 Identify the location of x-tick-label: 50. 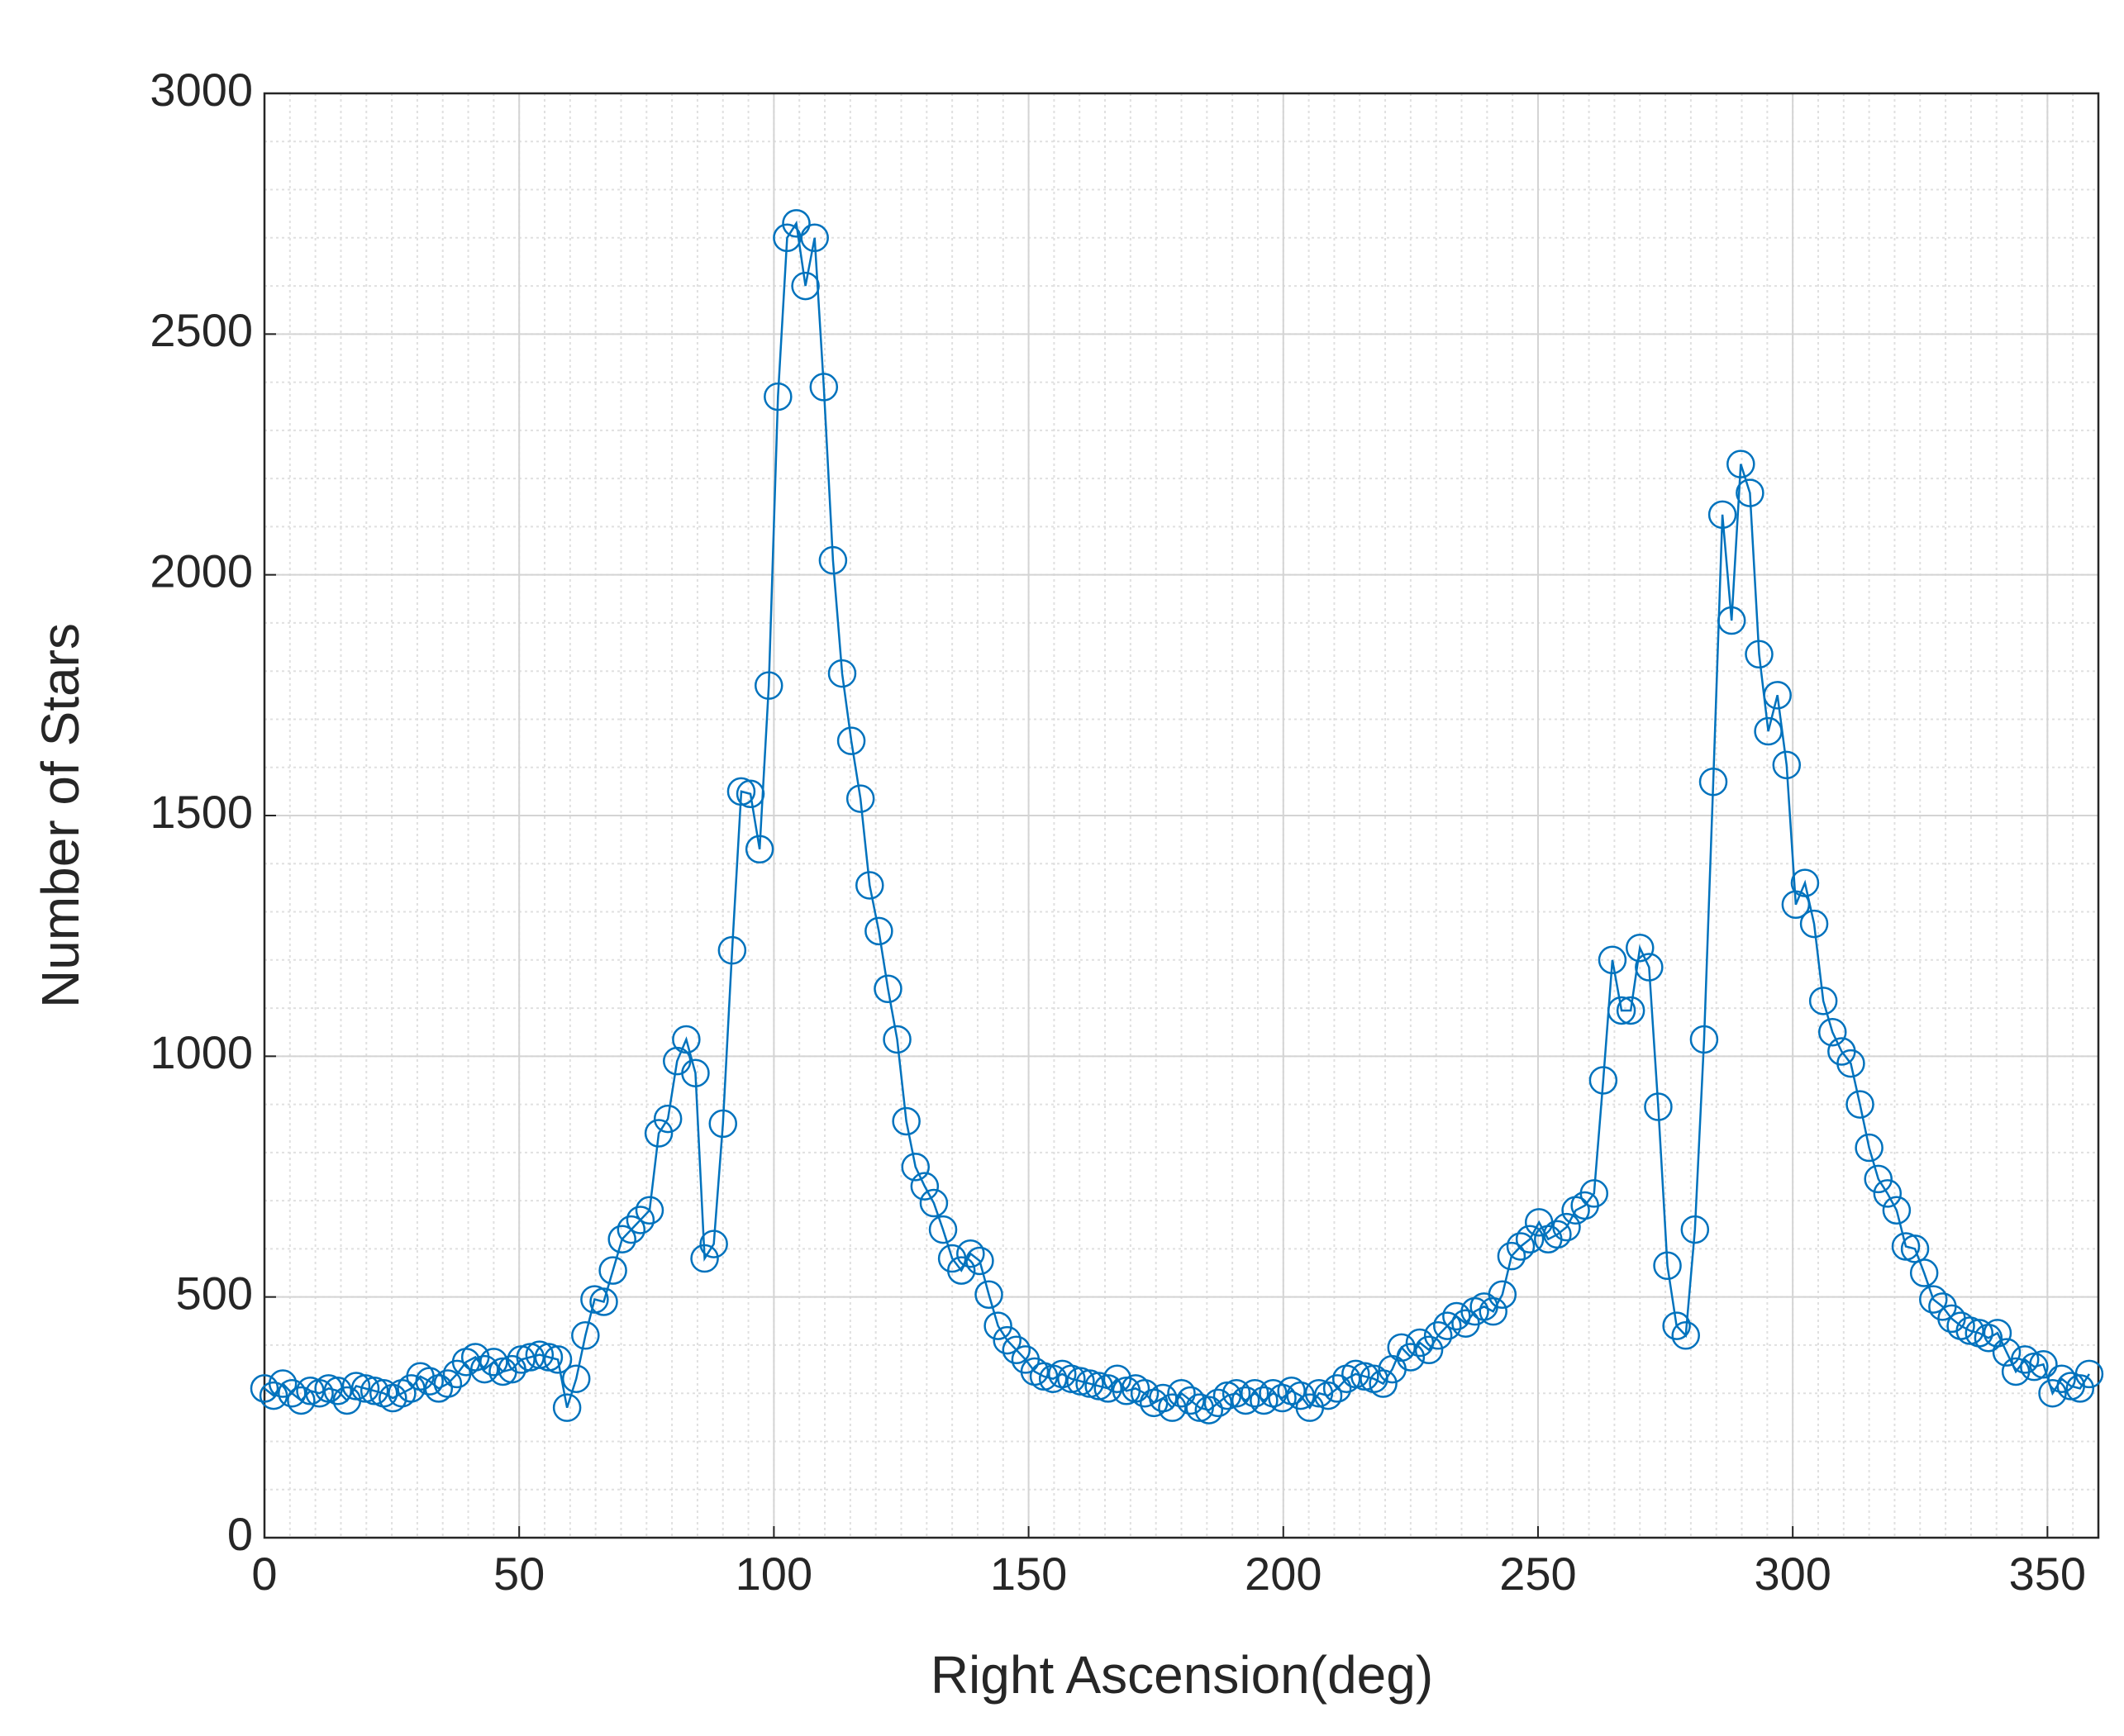
(519, 1574).